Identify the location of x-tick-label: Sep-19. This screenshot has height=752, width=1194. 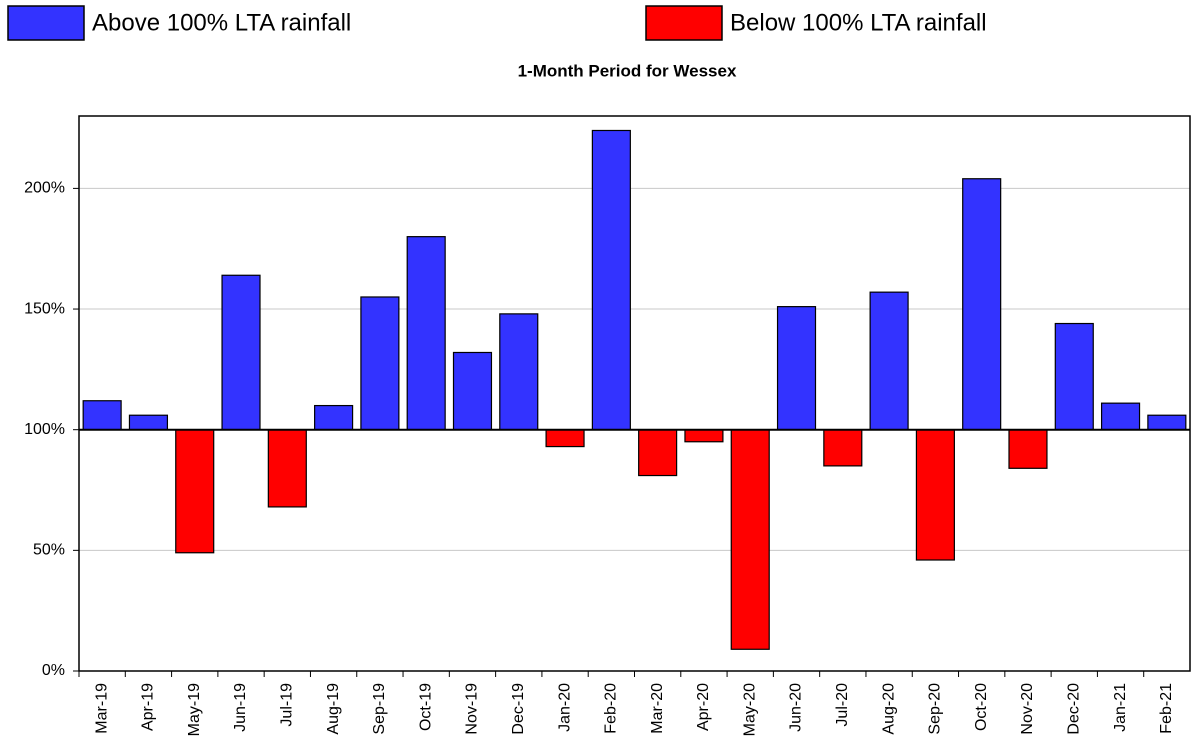
(379, 709).